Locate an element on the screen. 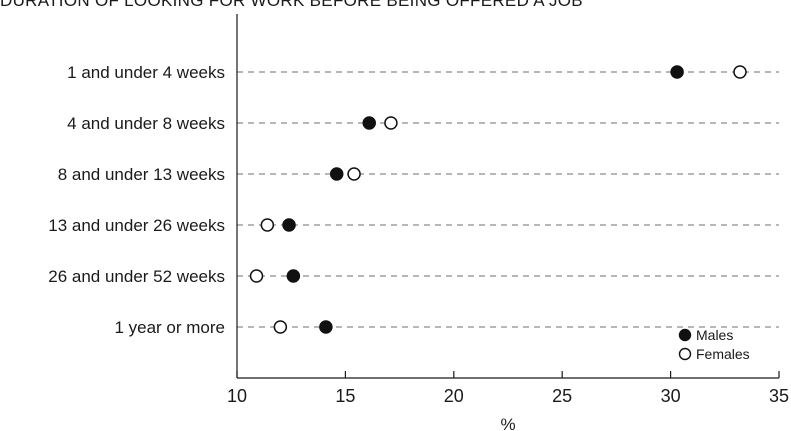  x-axis-label: % is located at coordinates (507, 423).